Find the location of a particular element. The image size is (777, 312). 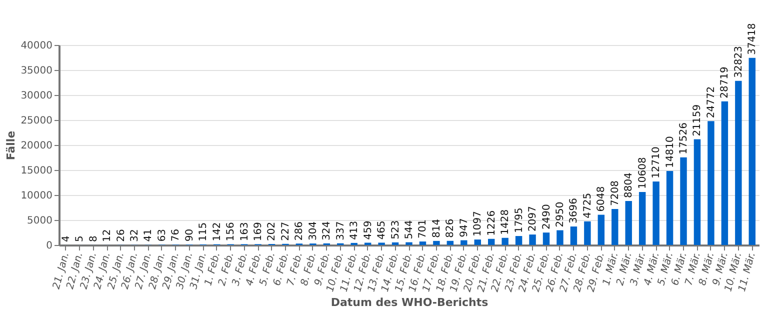

data-label: 544 is located at coordinates (409, 230).